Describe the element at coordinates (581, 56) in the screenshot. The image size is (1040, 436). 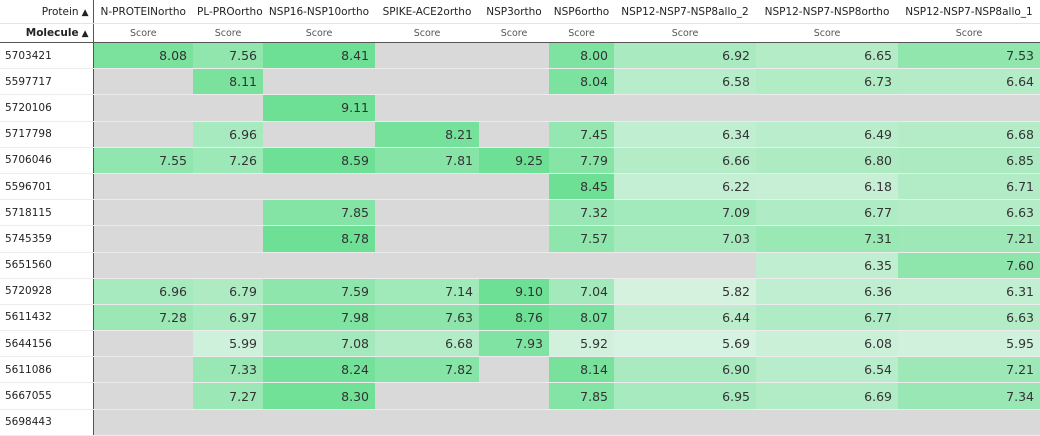
I see `score-cell: 8.00` at that location.